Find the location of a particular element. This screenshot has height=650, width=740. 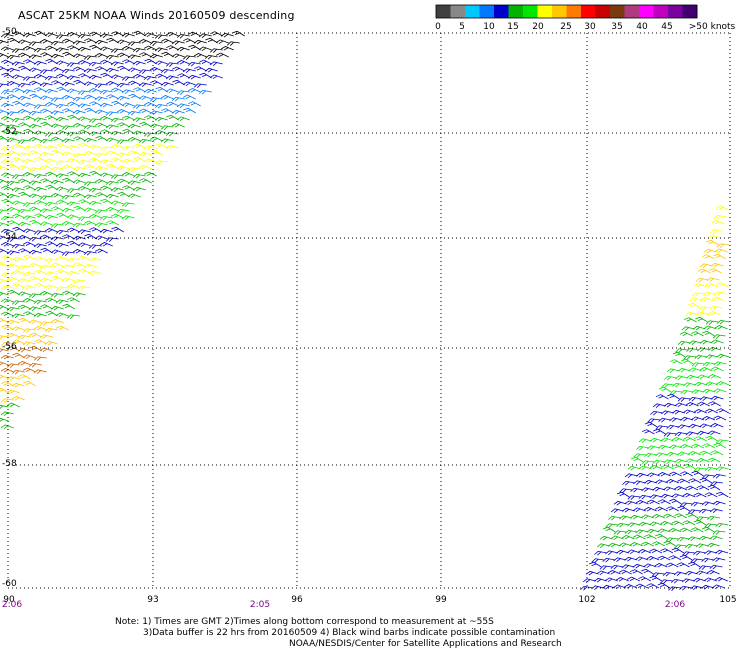

time-label: 2:06 is located at coordinates (12, 605).